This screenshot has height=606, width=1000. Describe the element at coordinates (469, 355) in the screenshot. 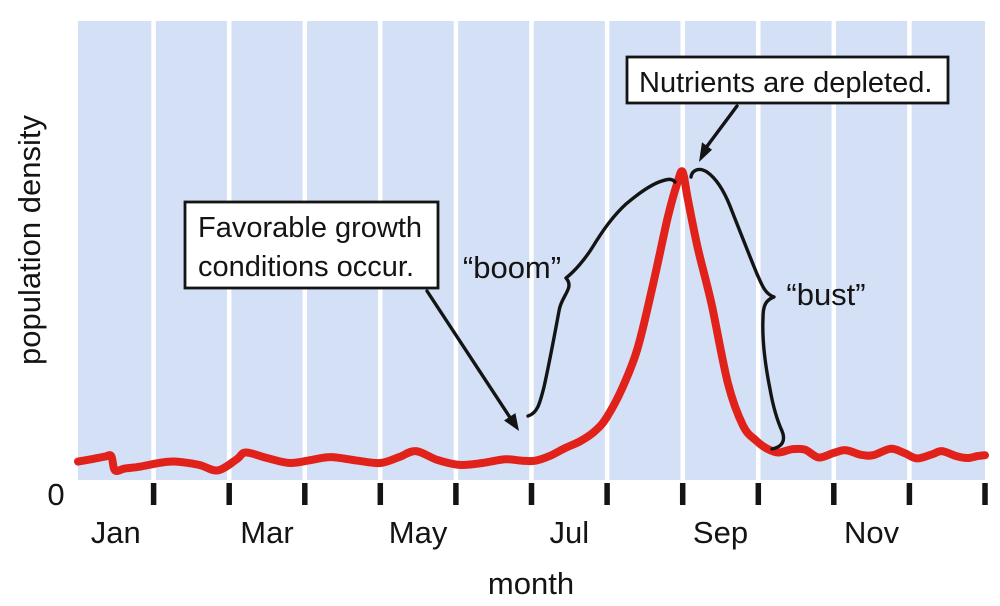

I see `favorable-arrow-line` at that location.